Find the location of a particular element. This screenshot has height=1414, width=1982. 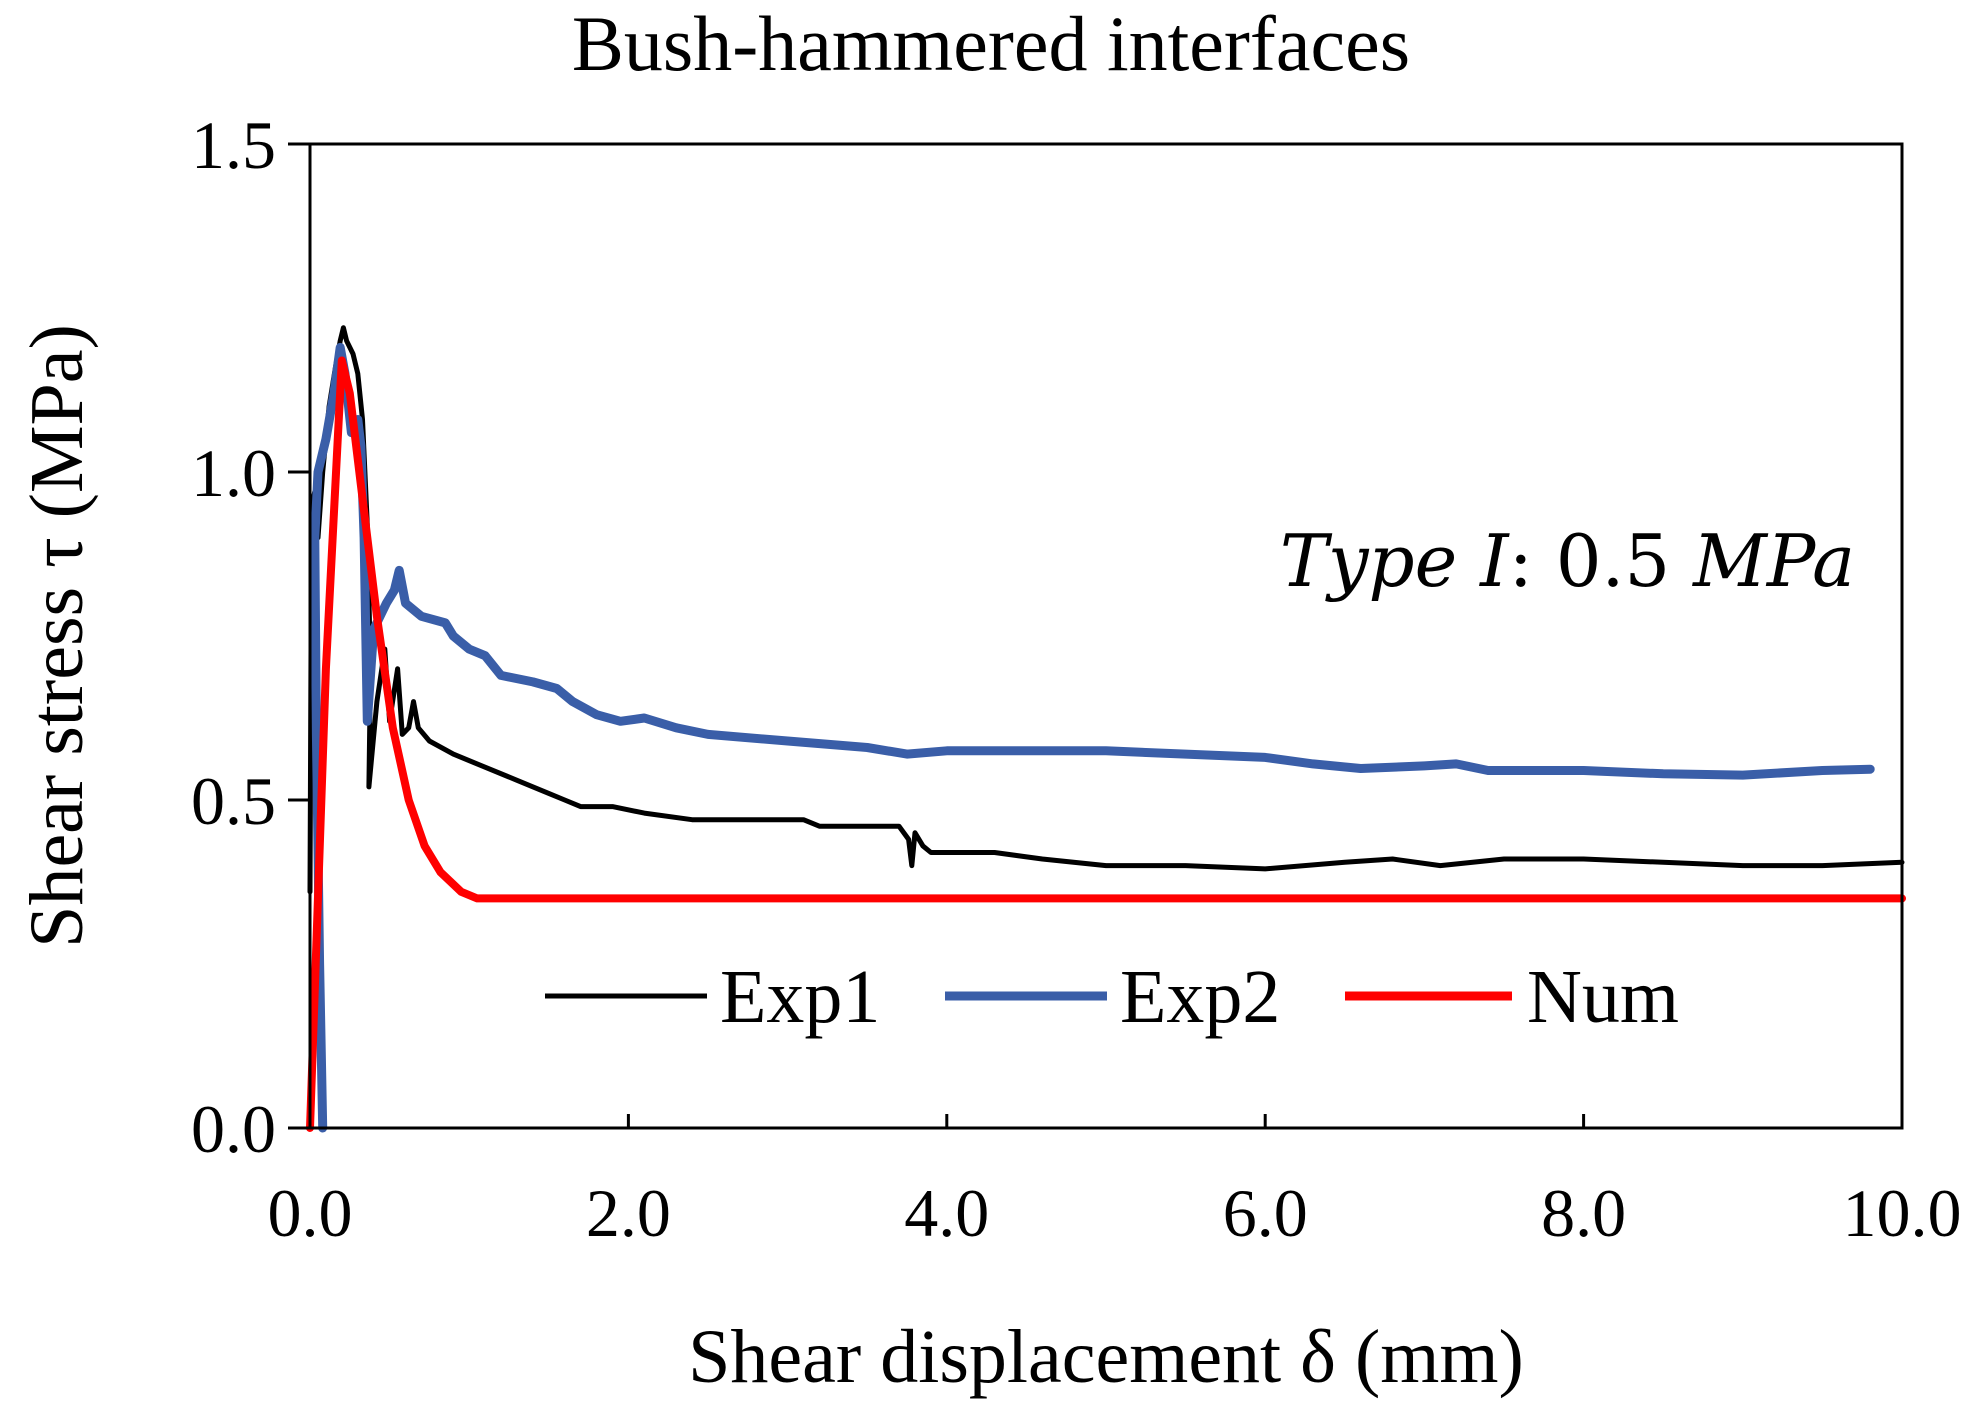

legend: Exp1 Exp2 Num is located at coordinates (1112, 997).